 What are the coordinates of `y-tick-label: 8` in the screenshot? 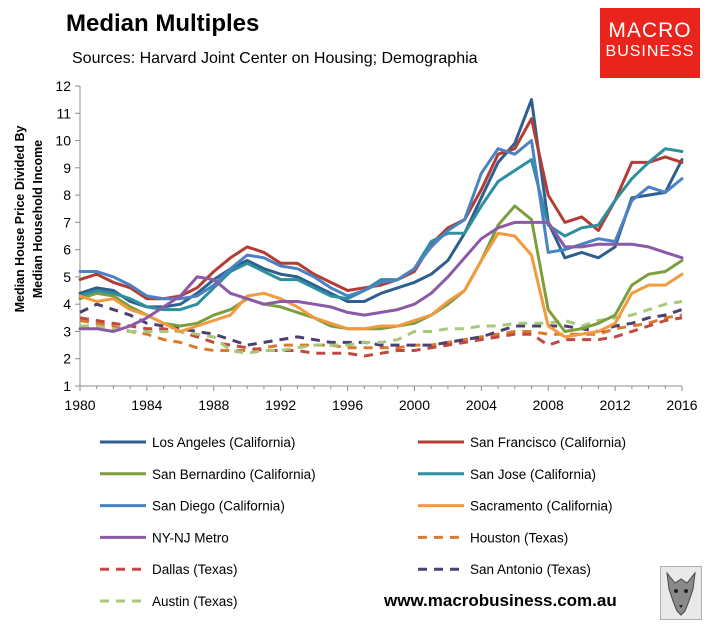 It's located at (67, 195).